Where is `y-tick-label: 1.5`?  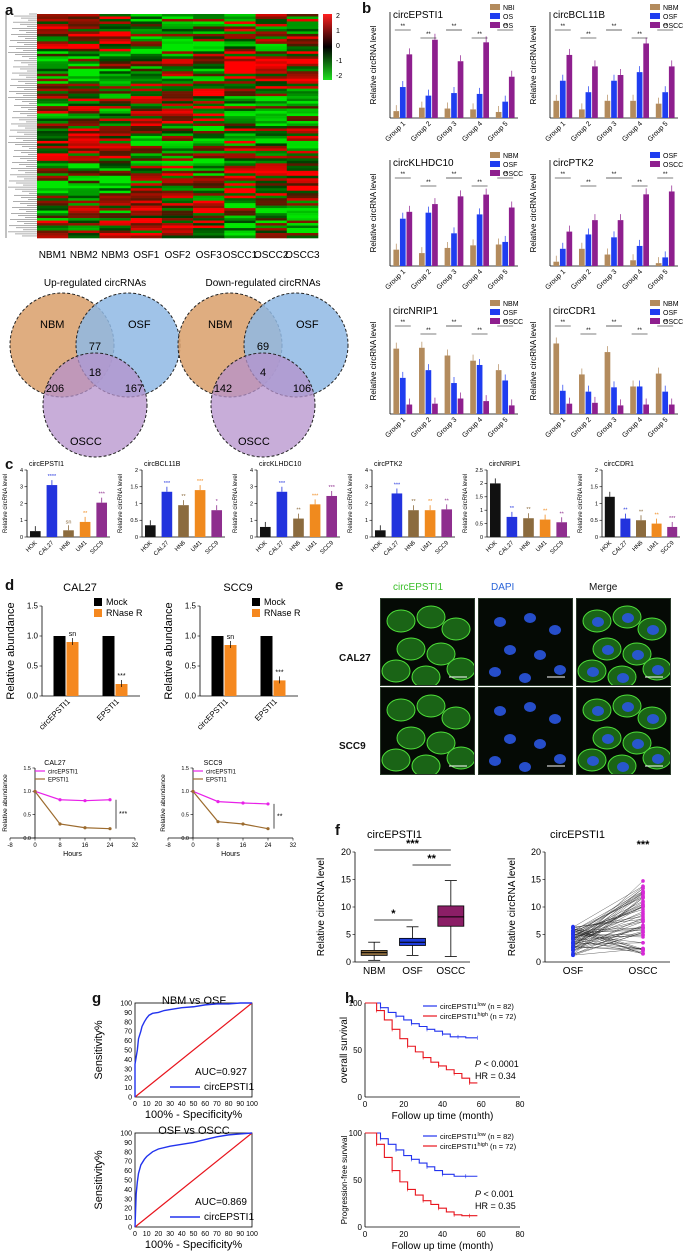
y-tick-label: 1.5 is located at coordinates (191, 606).